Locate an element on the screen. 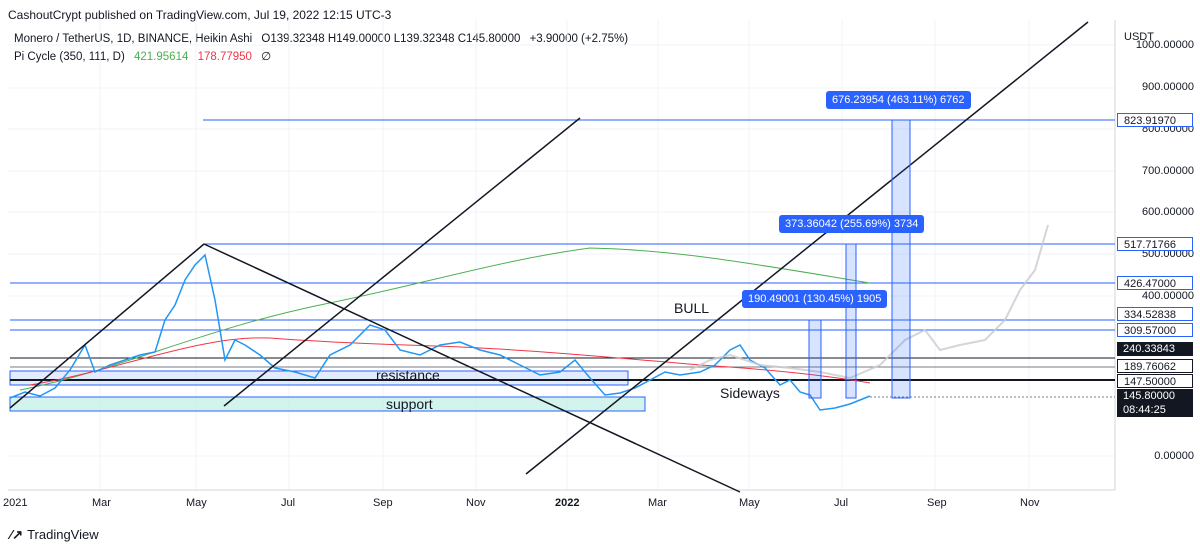  resistance-label: resistance is located at coordinates (408, 375).